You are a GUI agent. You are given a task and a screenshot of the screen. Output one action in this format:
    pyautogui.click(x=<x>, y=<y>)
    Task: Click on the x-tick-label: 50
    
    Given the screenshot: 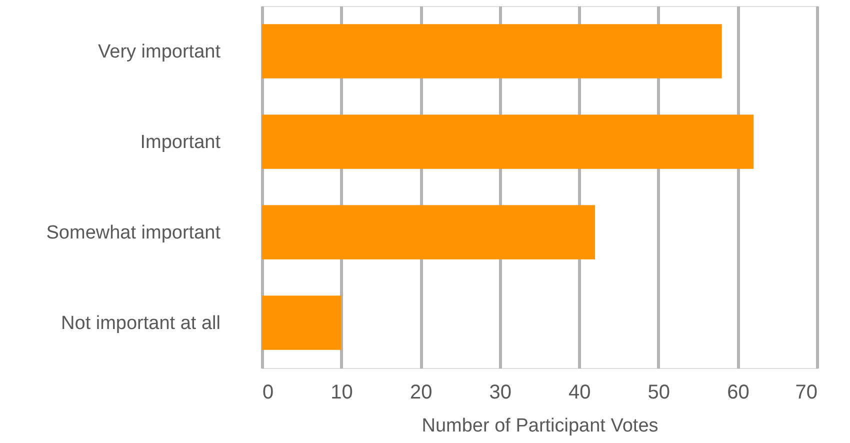 What is the action you would take?
    pyautogui.click(x=659, y=393)
    